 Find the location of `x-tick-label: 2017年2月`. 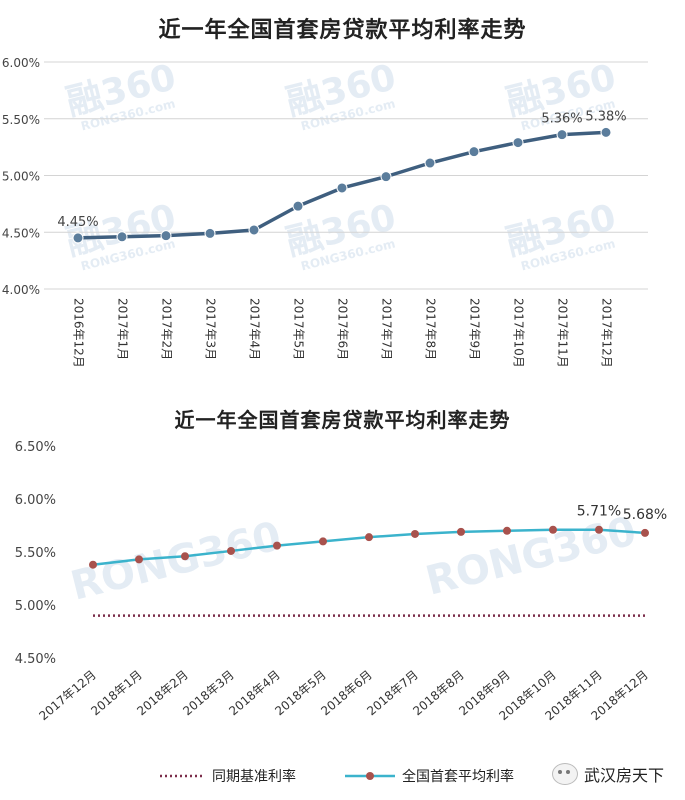

x-tick-label: 2017年2月 is located at coordinates (167, 329).